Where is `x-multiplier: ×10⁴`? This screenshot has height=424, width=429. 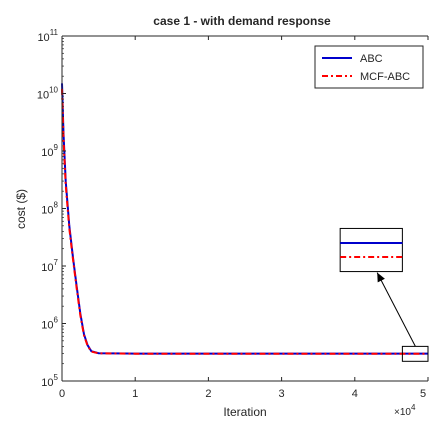
x-multiplier: ×10⁴ is located at coordinates (405, 410).